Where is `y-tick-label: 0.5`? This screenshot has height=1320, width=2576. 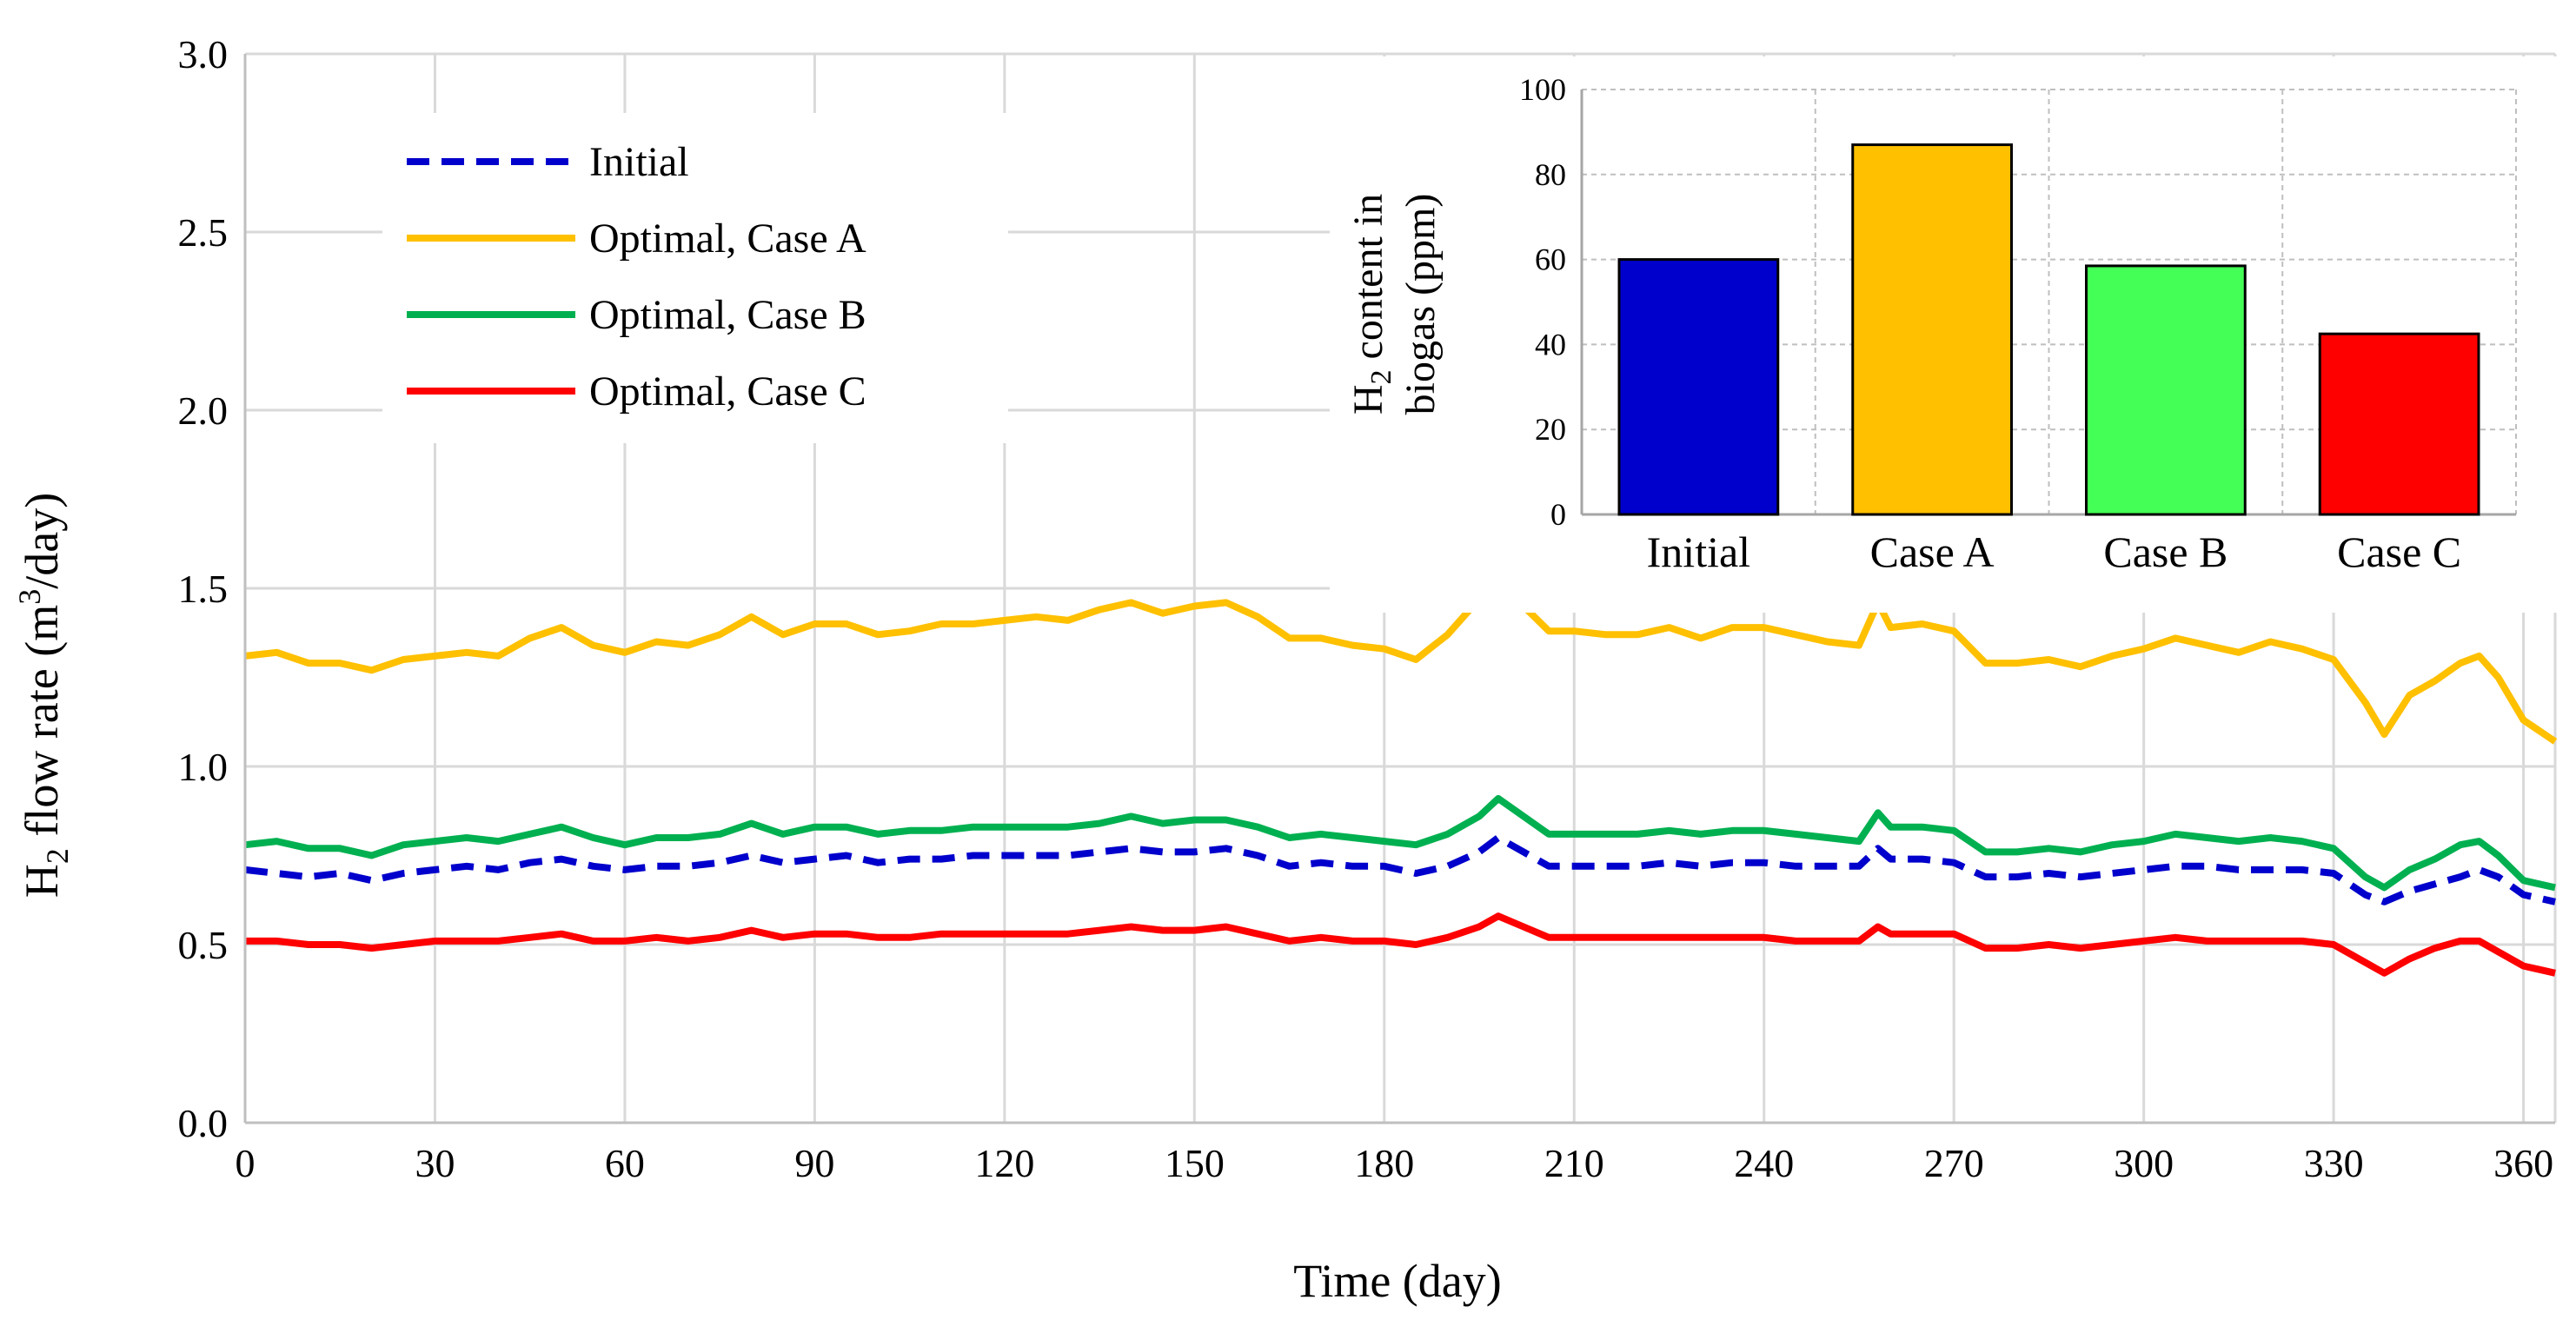
y-tick-label: 0.5 is located at coordinates (203, 945).